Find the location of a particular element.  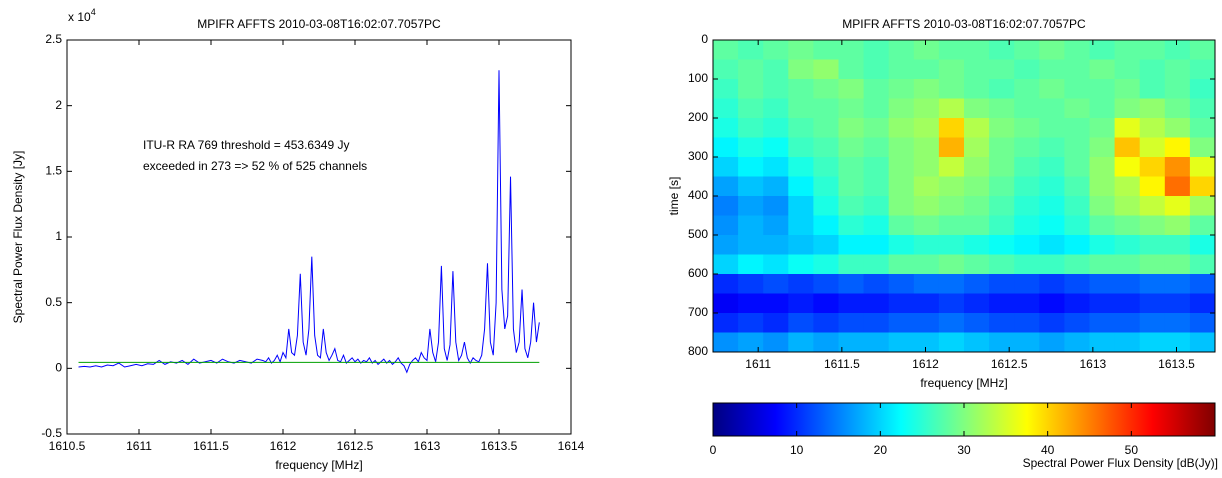

colorbar-tick-label: 50 is located at coordinates (1132, 450).